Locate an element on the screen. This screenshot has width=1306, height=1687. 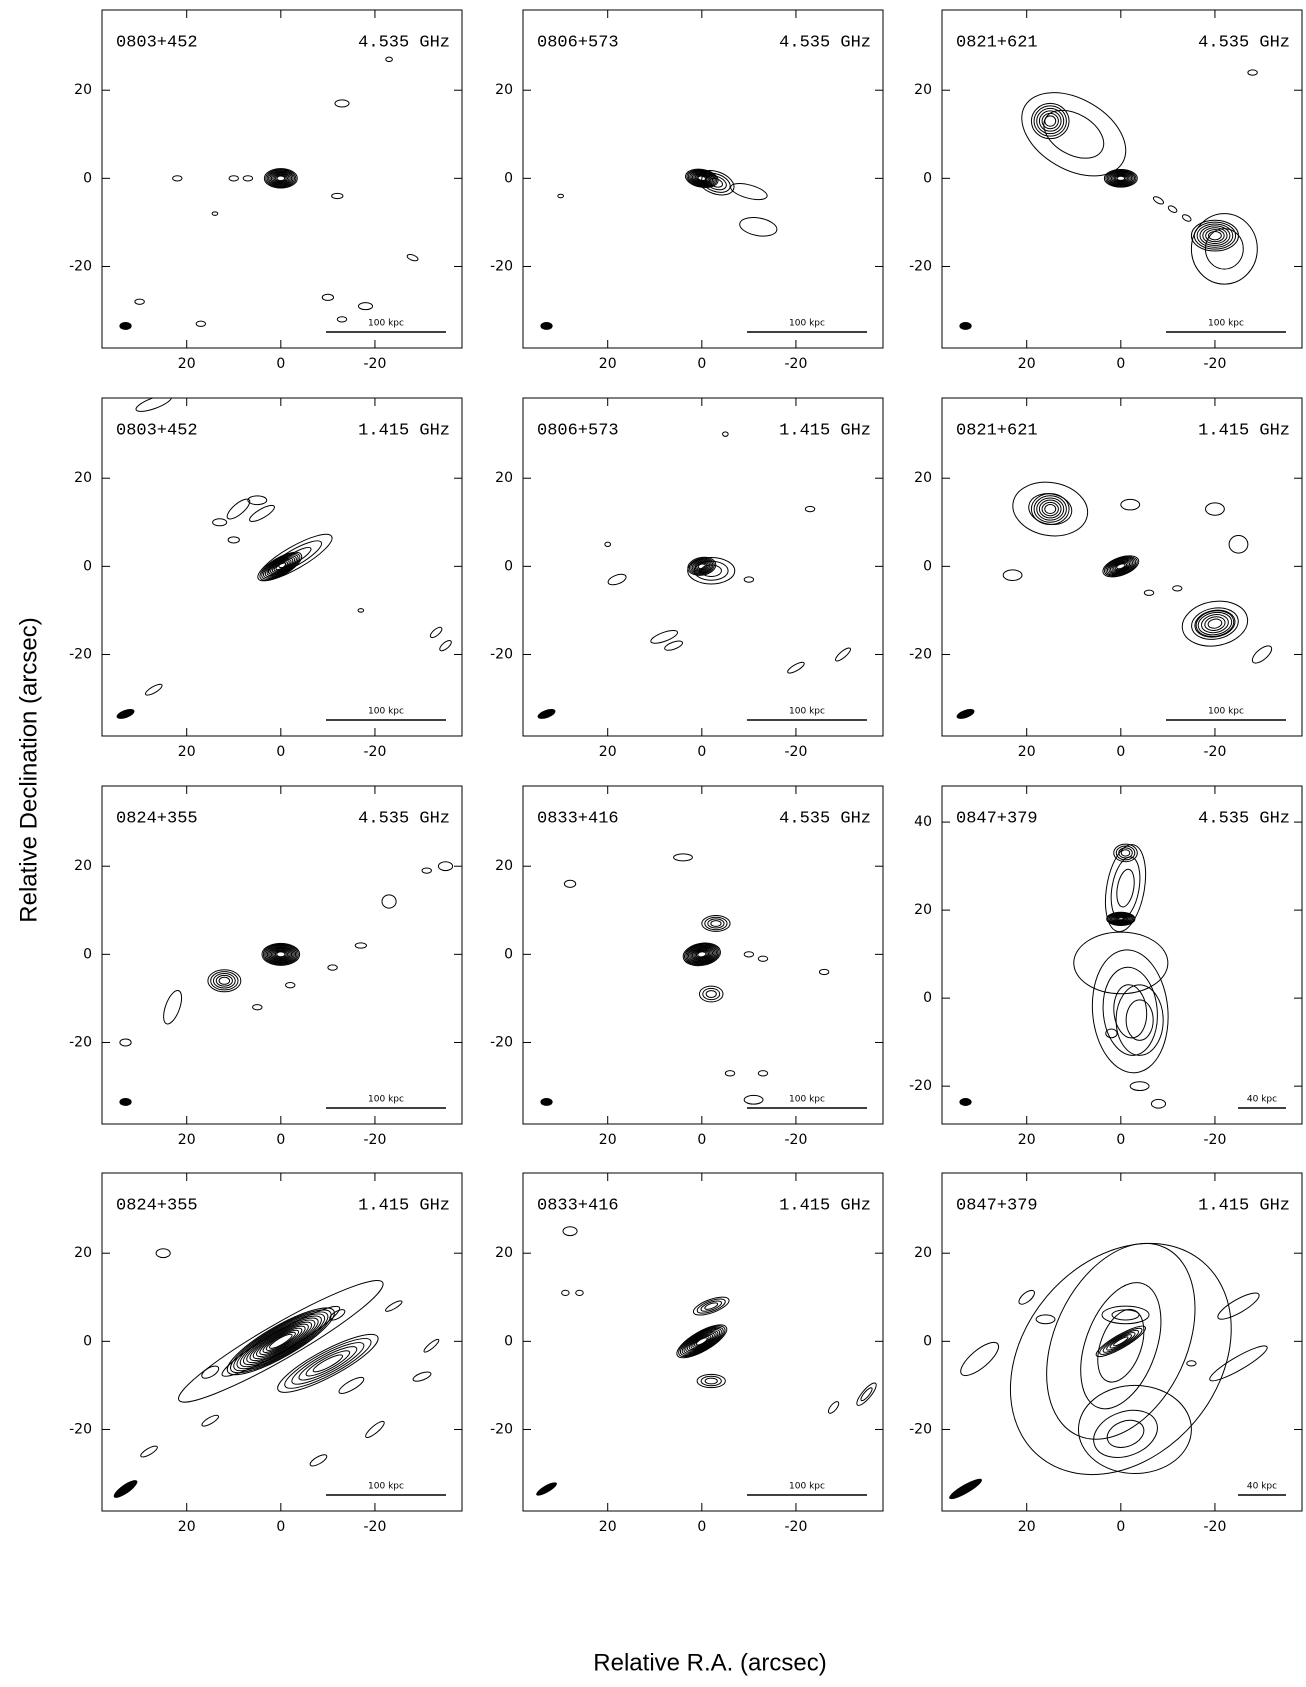
panel: 20 0 -20 -20 0 20 40 0847+379 4.535 GHz 40 kpc is located at coordinates (1106, 966).